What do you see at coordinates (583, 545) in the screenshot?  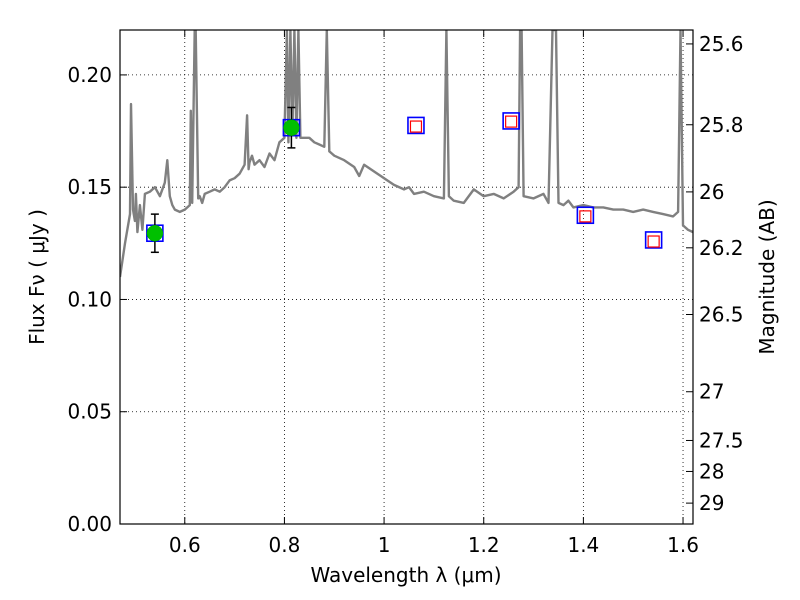 I see `x-tick-label: 1.4` at bounding box center [583, 545].